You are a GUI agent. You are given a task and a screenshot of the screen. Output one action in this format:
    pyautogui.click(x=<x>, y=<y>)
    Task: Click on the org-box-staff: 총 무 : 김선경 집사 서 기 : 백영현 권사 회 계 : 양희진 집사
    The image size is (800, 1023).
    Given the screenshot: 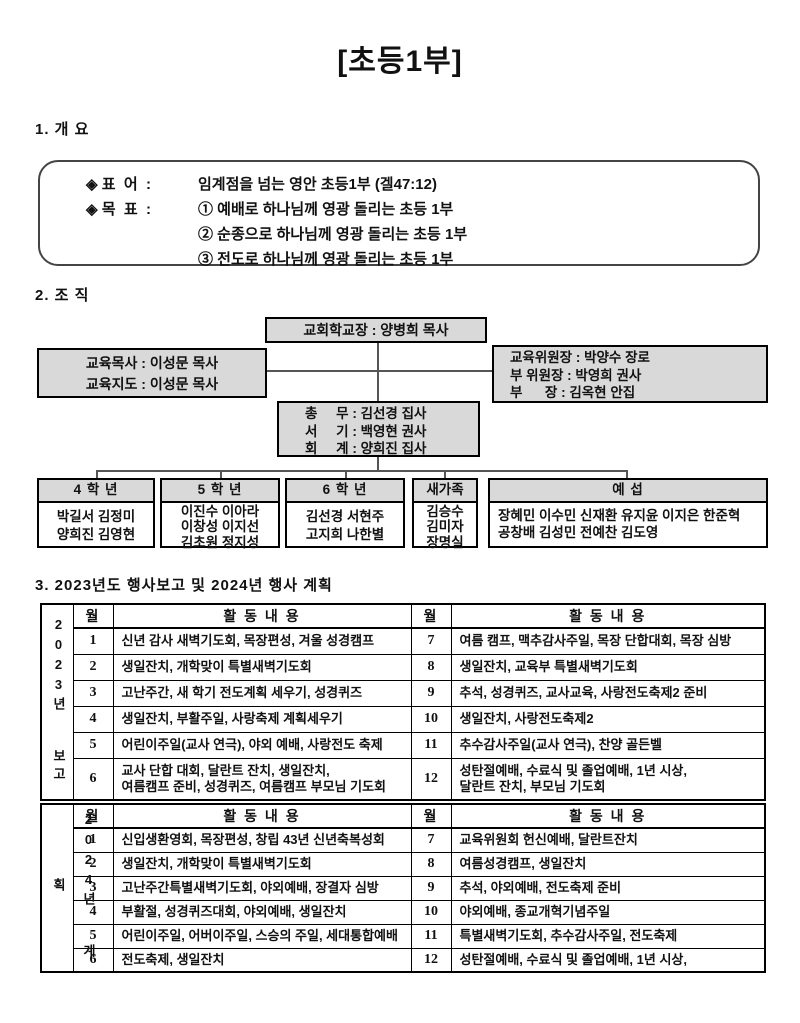 What is the action you would take?
    pyautogui.click(x=378, y=429)
    